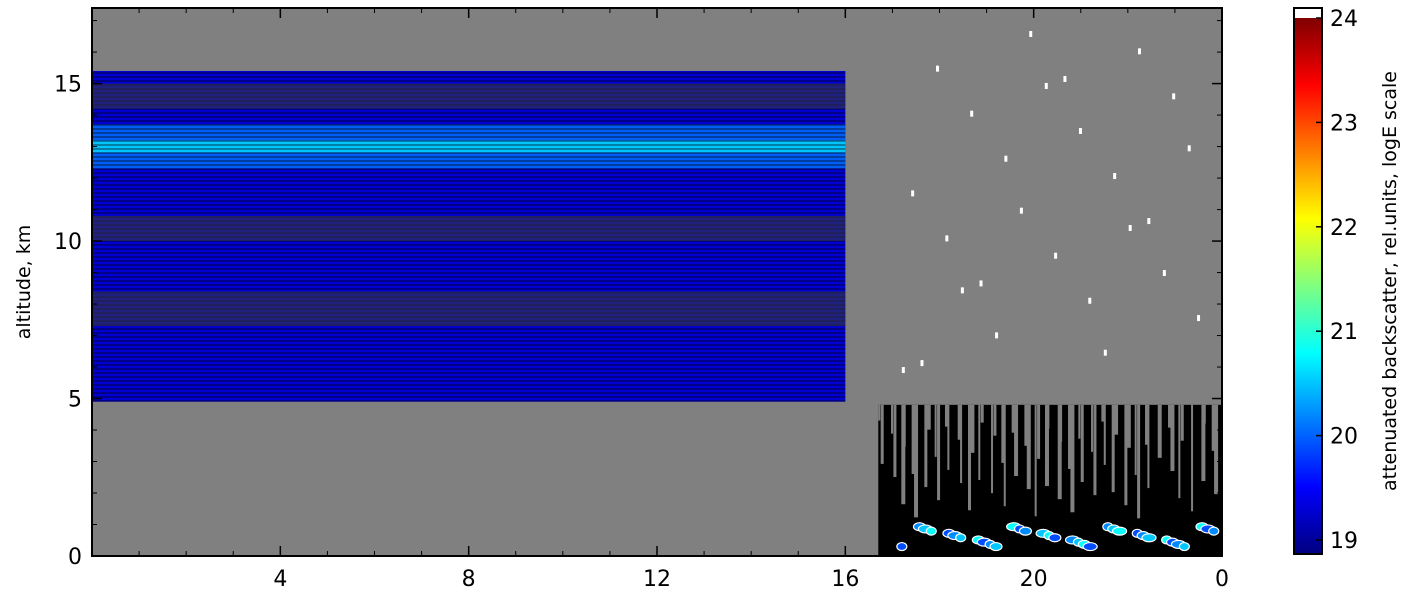 The width and height of the screenshot is (1416, 595). What do you see at coordinates (1344, 437) in the screenshot?
I see `colorbar-tick-label: 20` at bounding box center [1344, 437].